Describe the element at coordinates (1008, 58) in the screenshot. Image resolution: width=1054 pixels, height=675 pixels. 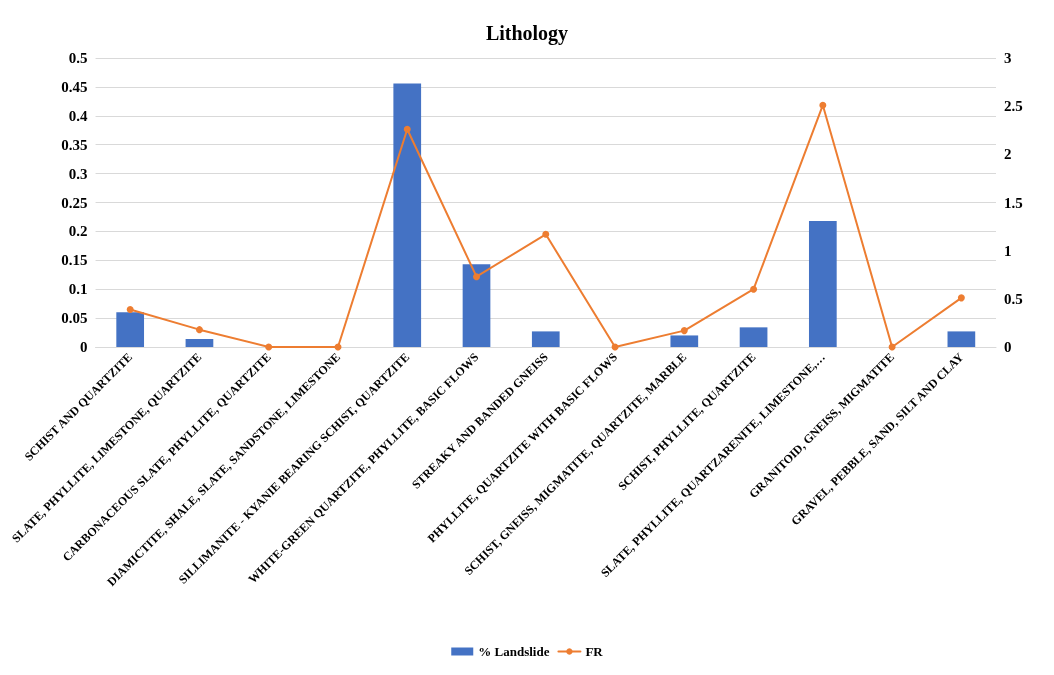
I see `y2-tick-label: 3` at that location.